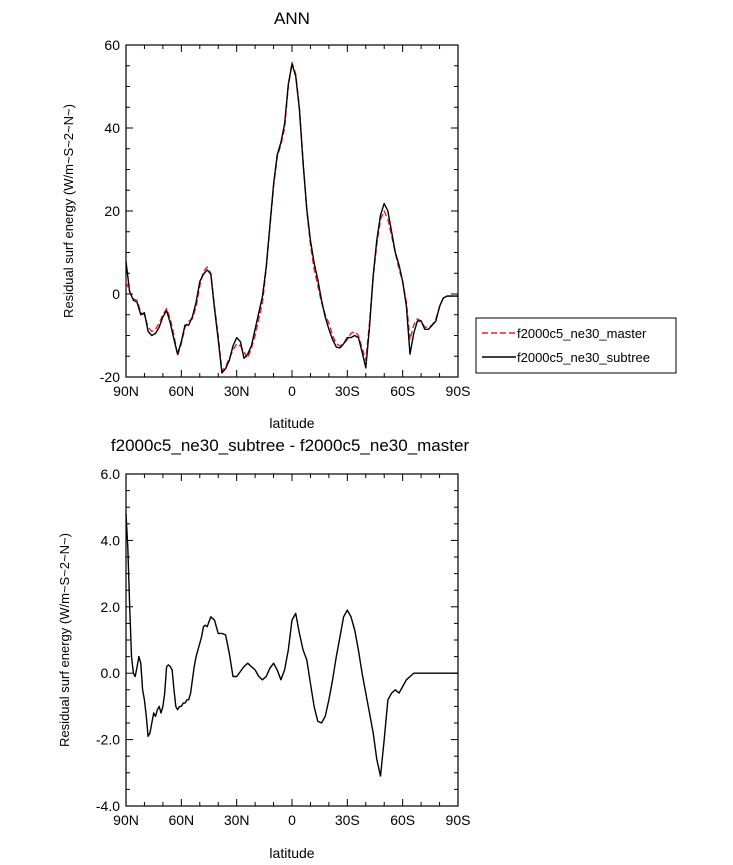 The height and width of the screenshot is (865, 733). I want to click on legend-box, so click(576, 345).